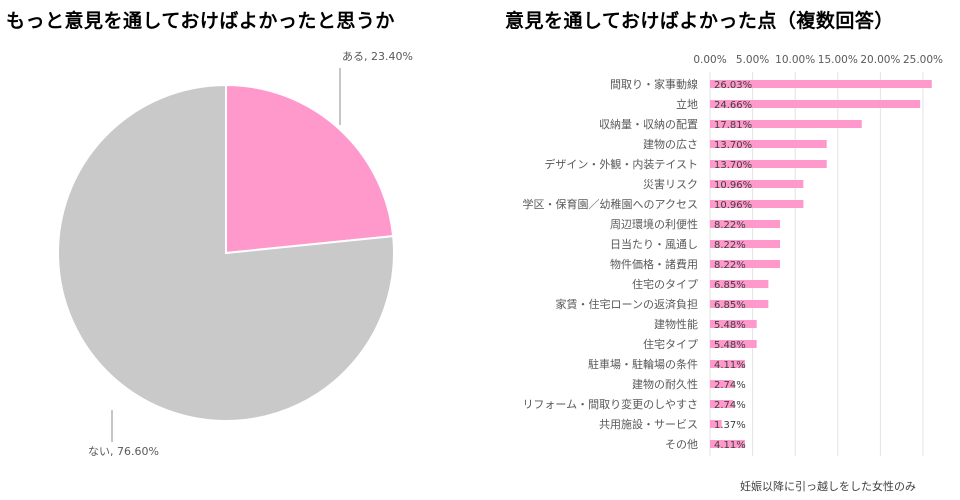 The height and width of the screenshot is (500, 960). Describe the element at coordinates (733, 205) in the screenshot. I see `value-label-6: 10.96%` at that location.